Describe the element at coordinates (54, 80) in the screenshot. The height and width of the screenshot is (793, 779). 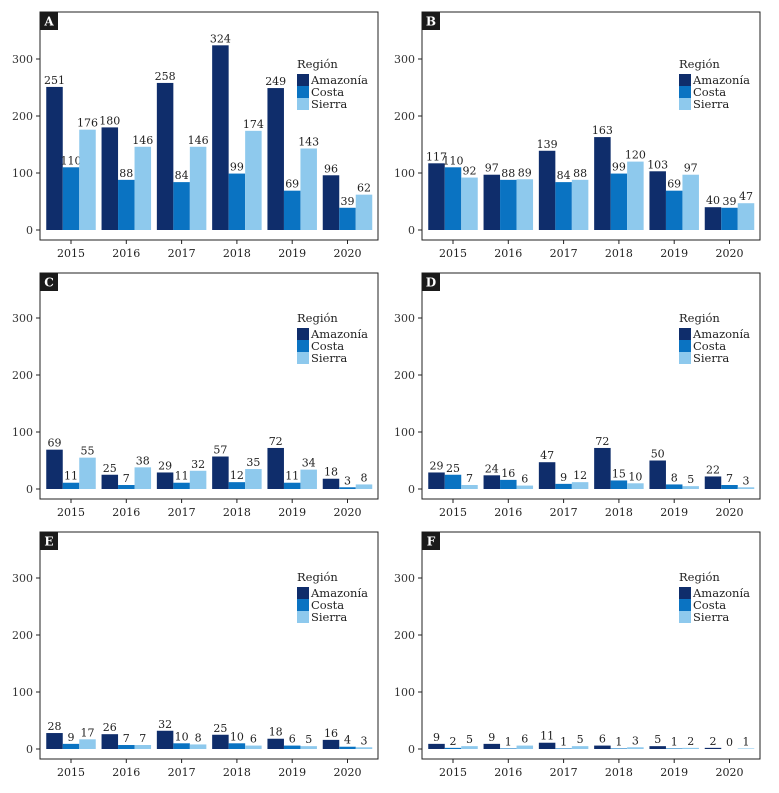
I see `bar-value-label: 251` at that location.